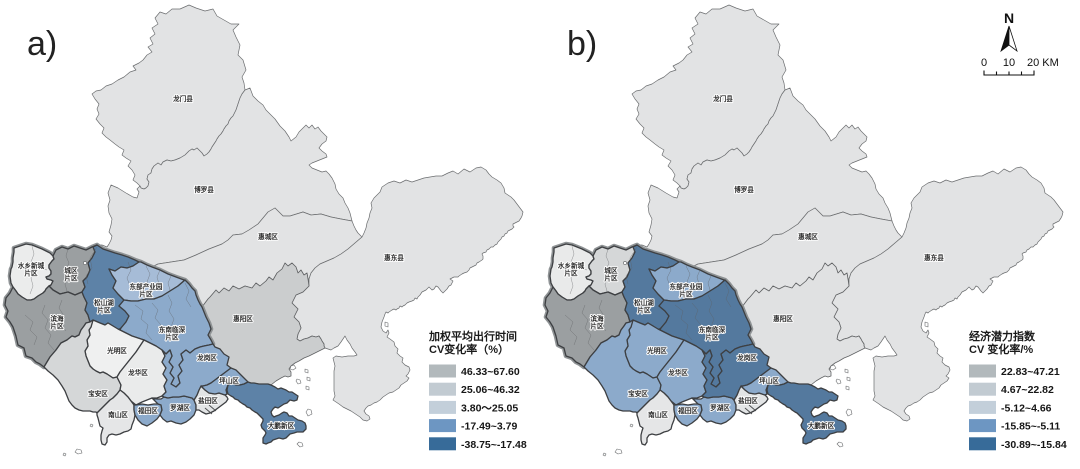 This screenshot has width=1080, height=469. What do you see at coordinates (490, 372) in the screenshot?
I see `svg-text: 46.33~67.60` at bounding box center [490, 372].